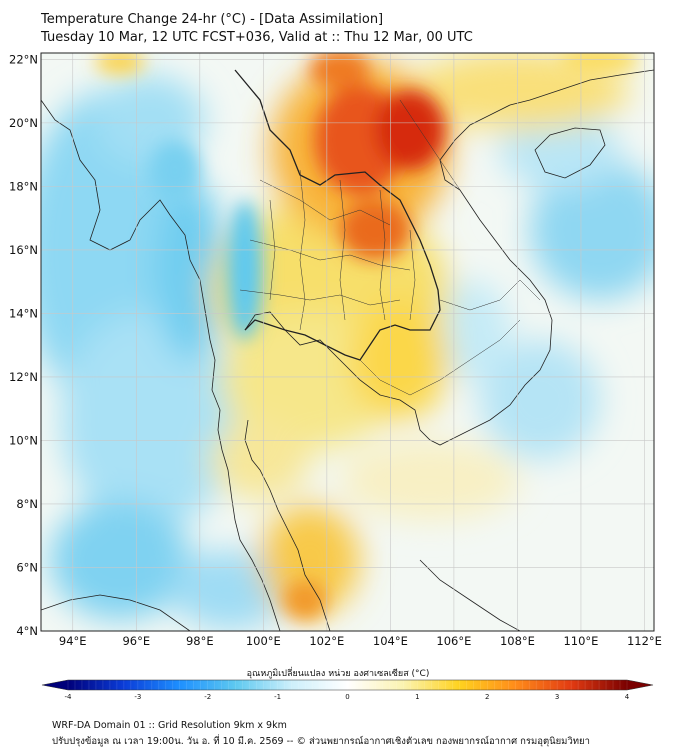 This screenshot has height=756, width=676. I want to click on colorbar-tick-label: 4, so click(627, 696).